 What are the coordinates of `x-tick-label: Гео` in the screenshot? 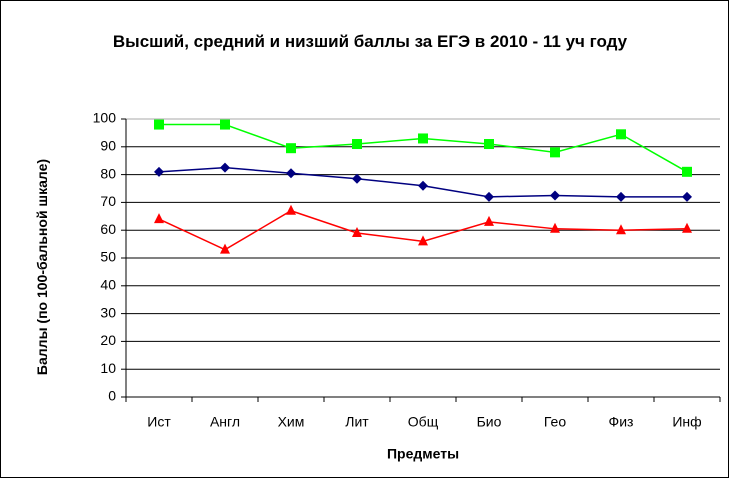 It's located at (555, 422).